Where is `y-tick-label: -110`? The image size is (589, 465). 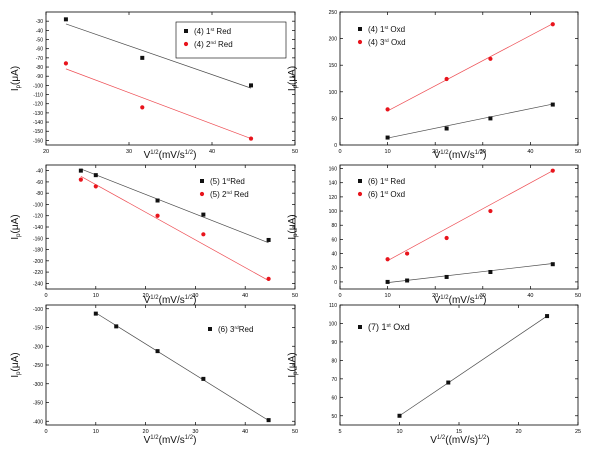 y-tick-label: -110 is located at coordinates (38, 96).